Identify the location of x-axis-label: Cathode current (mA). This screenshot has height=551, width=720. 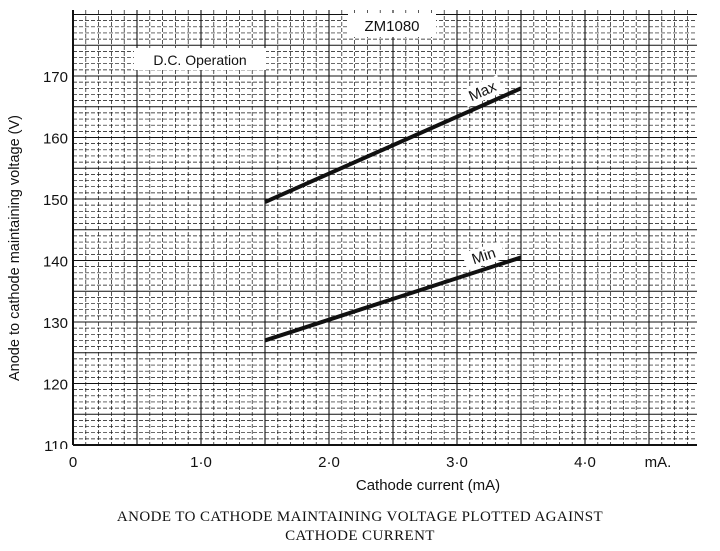
(428, 485).